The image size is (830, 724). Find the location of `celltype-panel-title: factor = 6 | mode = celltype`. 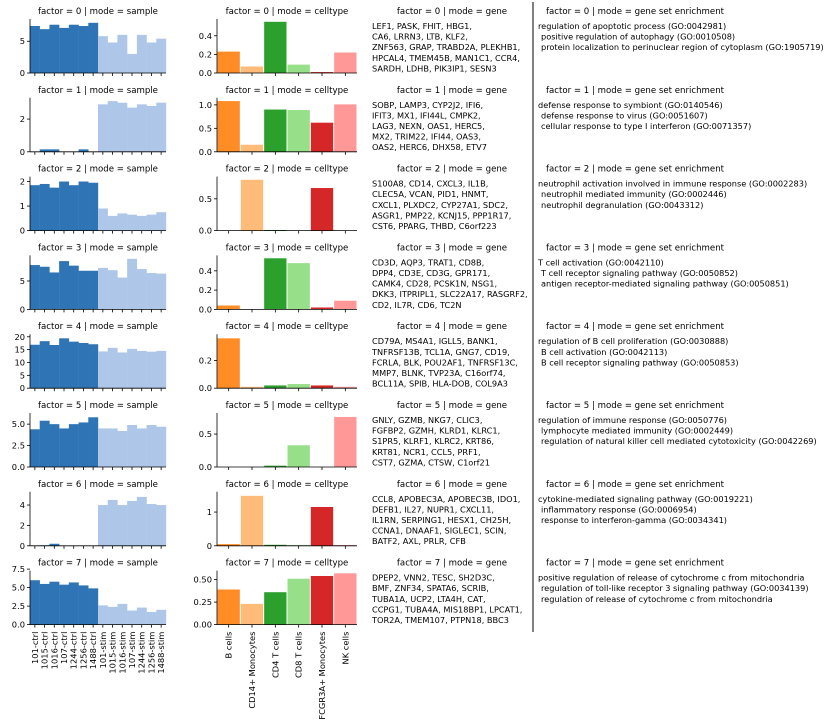

celltype-panel-title: factor = 6 | mode = celltype is located at coordinates (287, 485).